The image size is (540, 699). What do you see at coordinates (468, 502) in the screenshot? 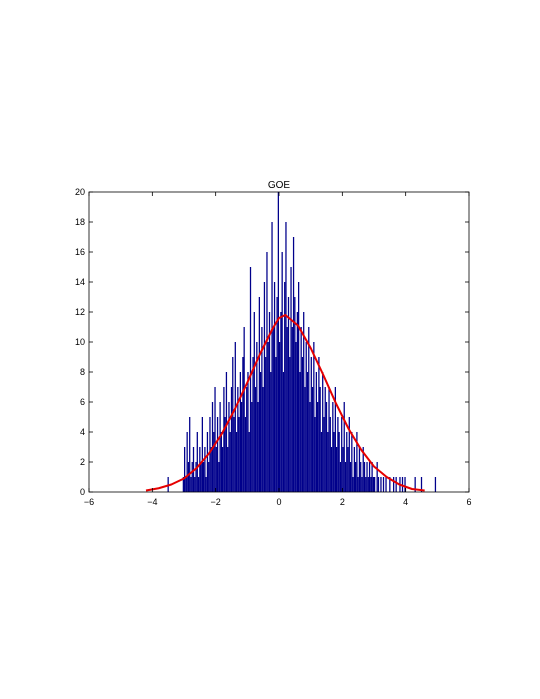
I see `x-tick-label: 6` at bounding box center [468, 502].